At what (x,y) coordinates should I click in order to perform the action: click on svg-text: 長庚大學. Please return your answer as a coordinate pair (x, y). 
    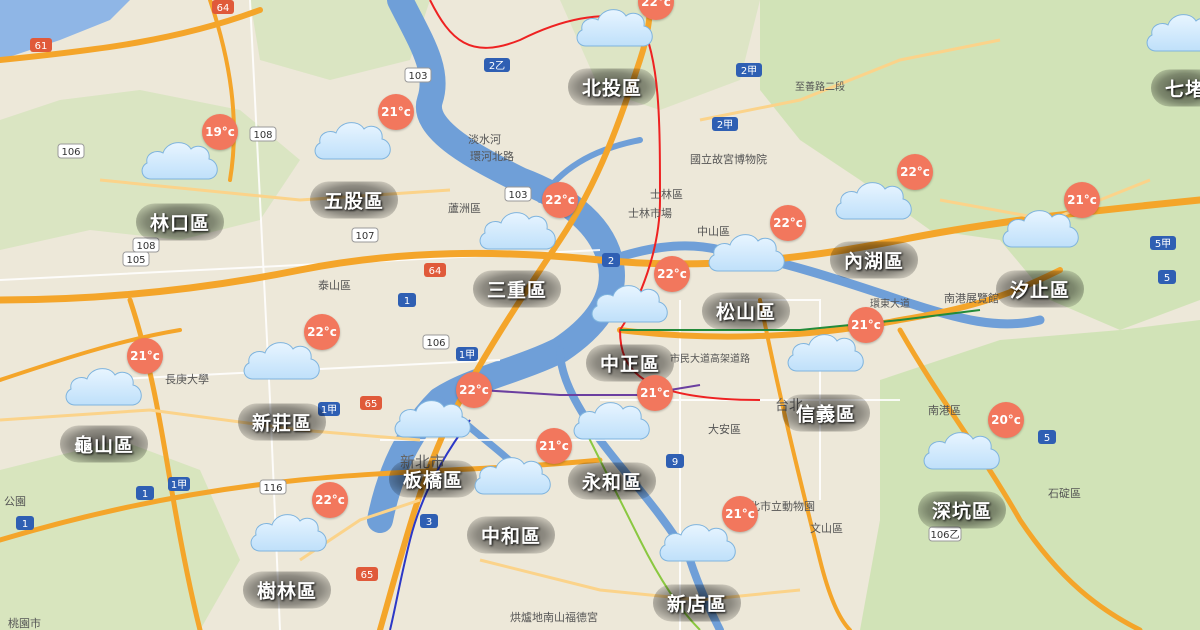
    Looking at the image, I should click on (187, 379).